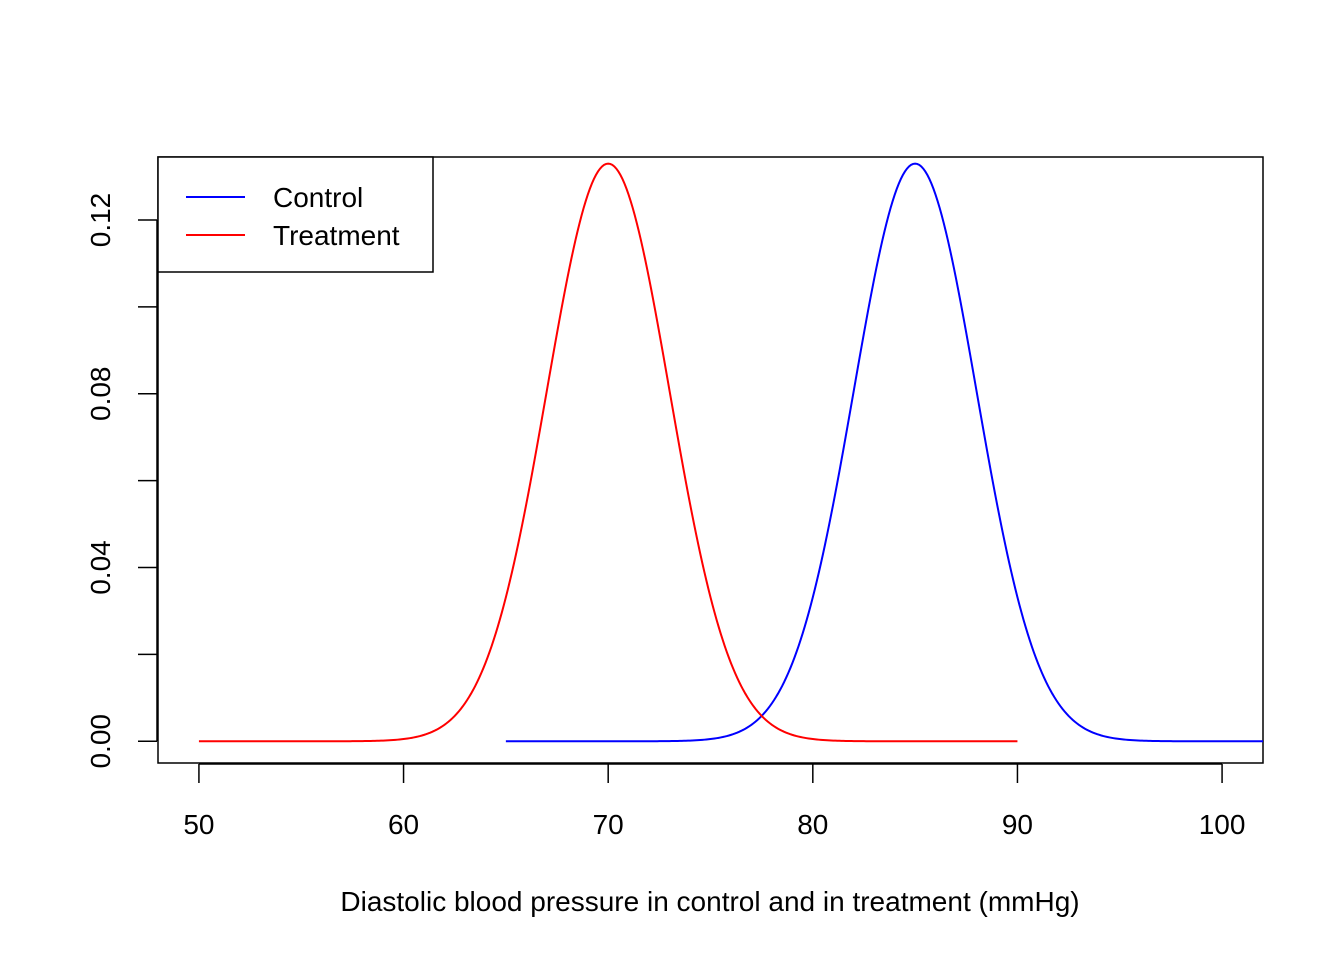 The height and width of the screenshot is (960, 1344). What do you see at coordinates (318, 197) in the screenshot?
I see `legend-label-control: Control` at bounding box center [318, 197].